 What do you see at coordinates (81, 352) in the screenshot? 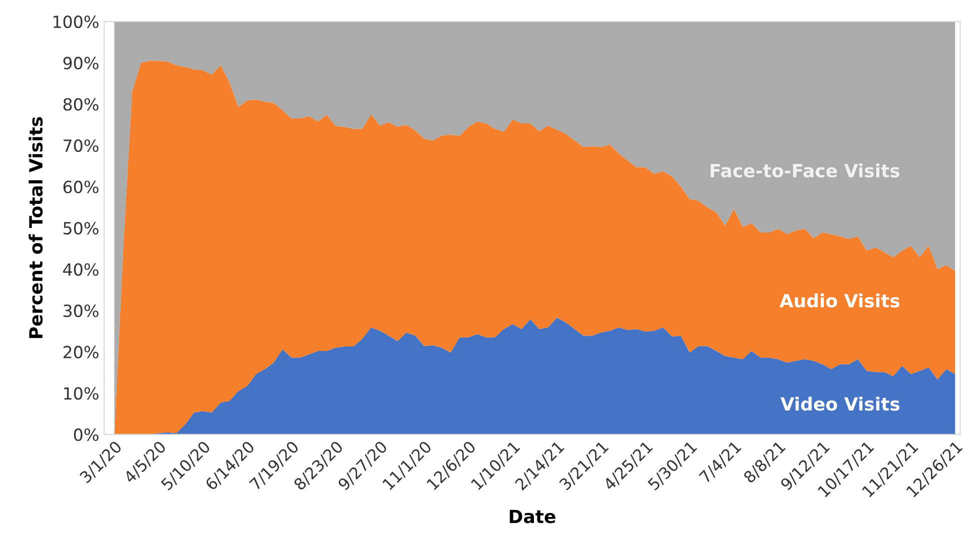
I see `y-tick-label: 20%` at bounding box center [81, 352].